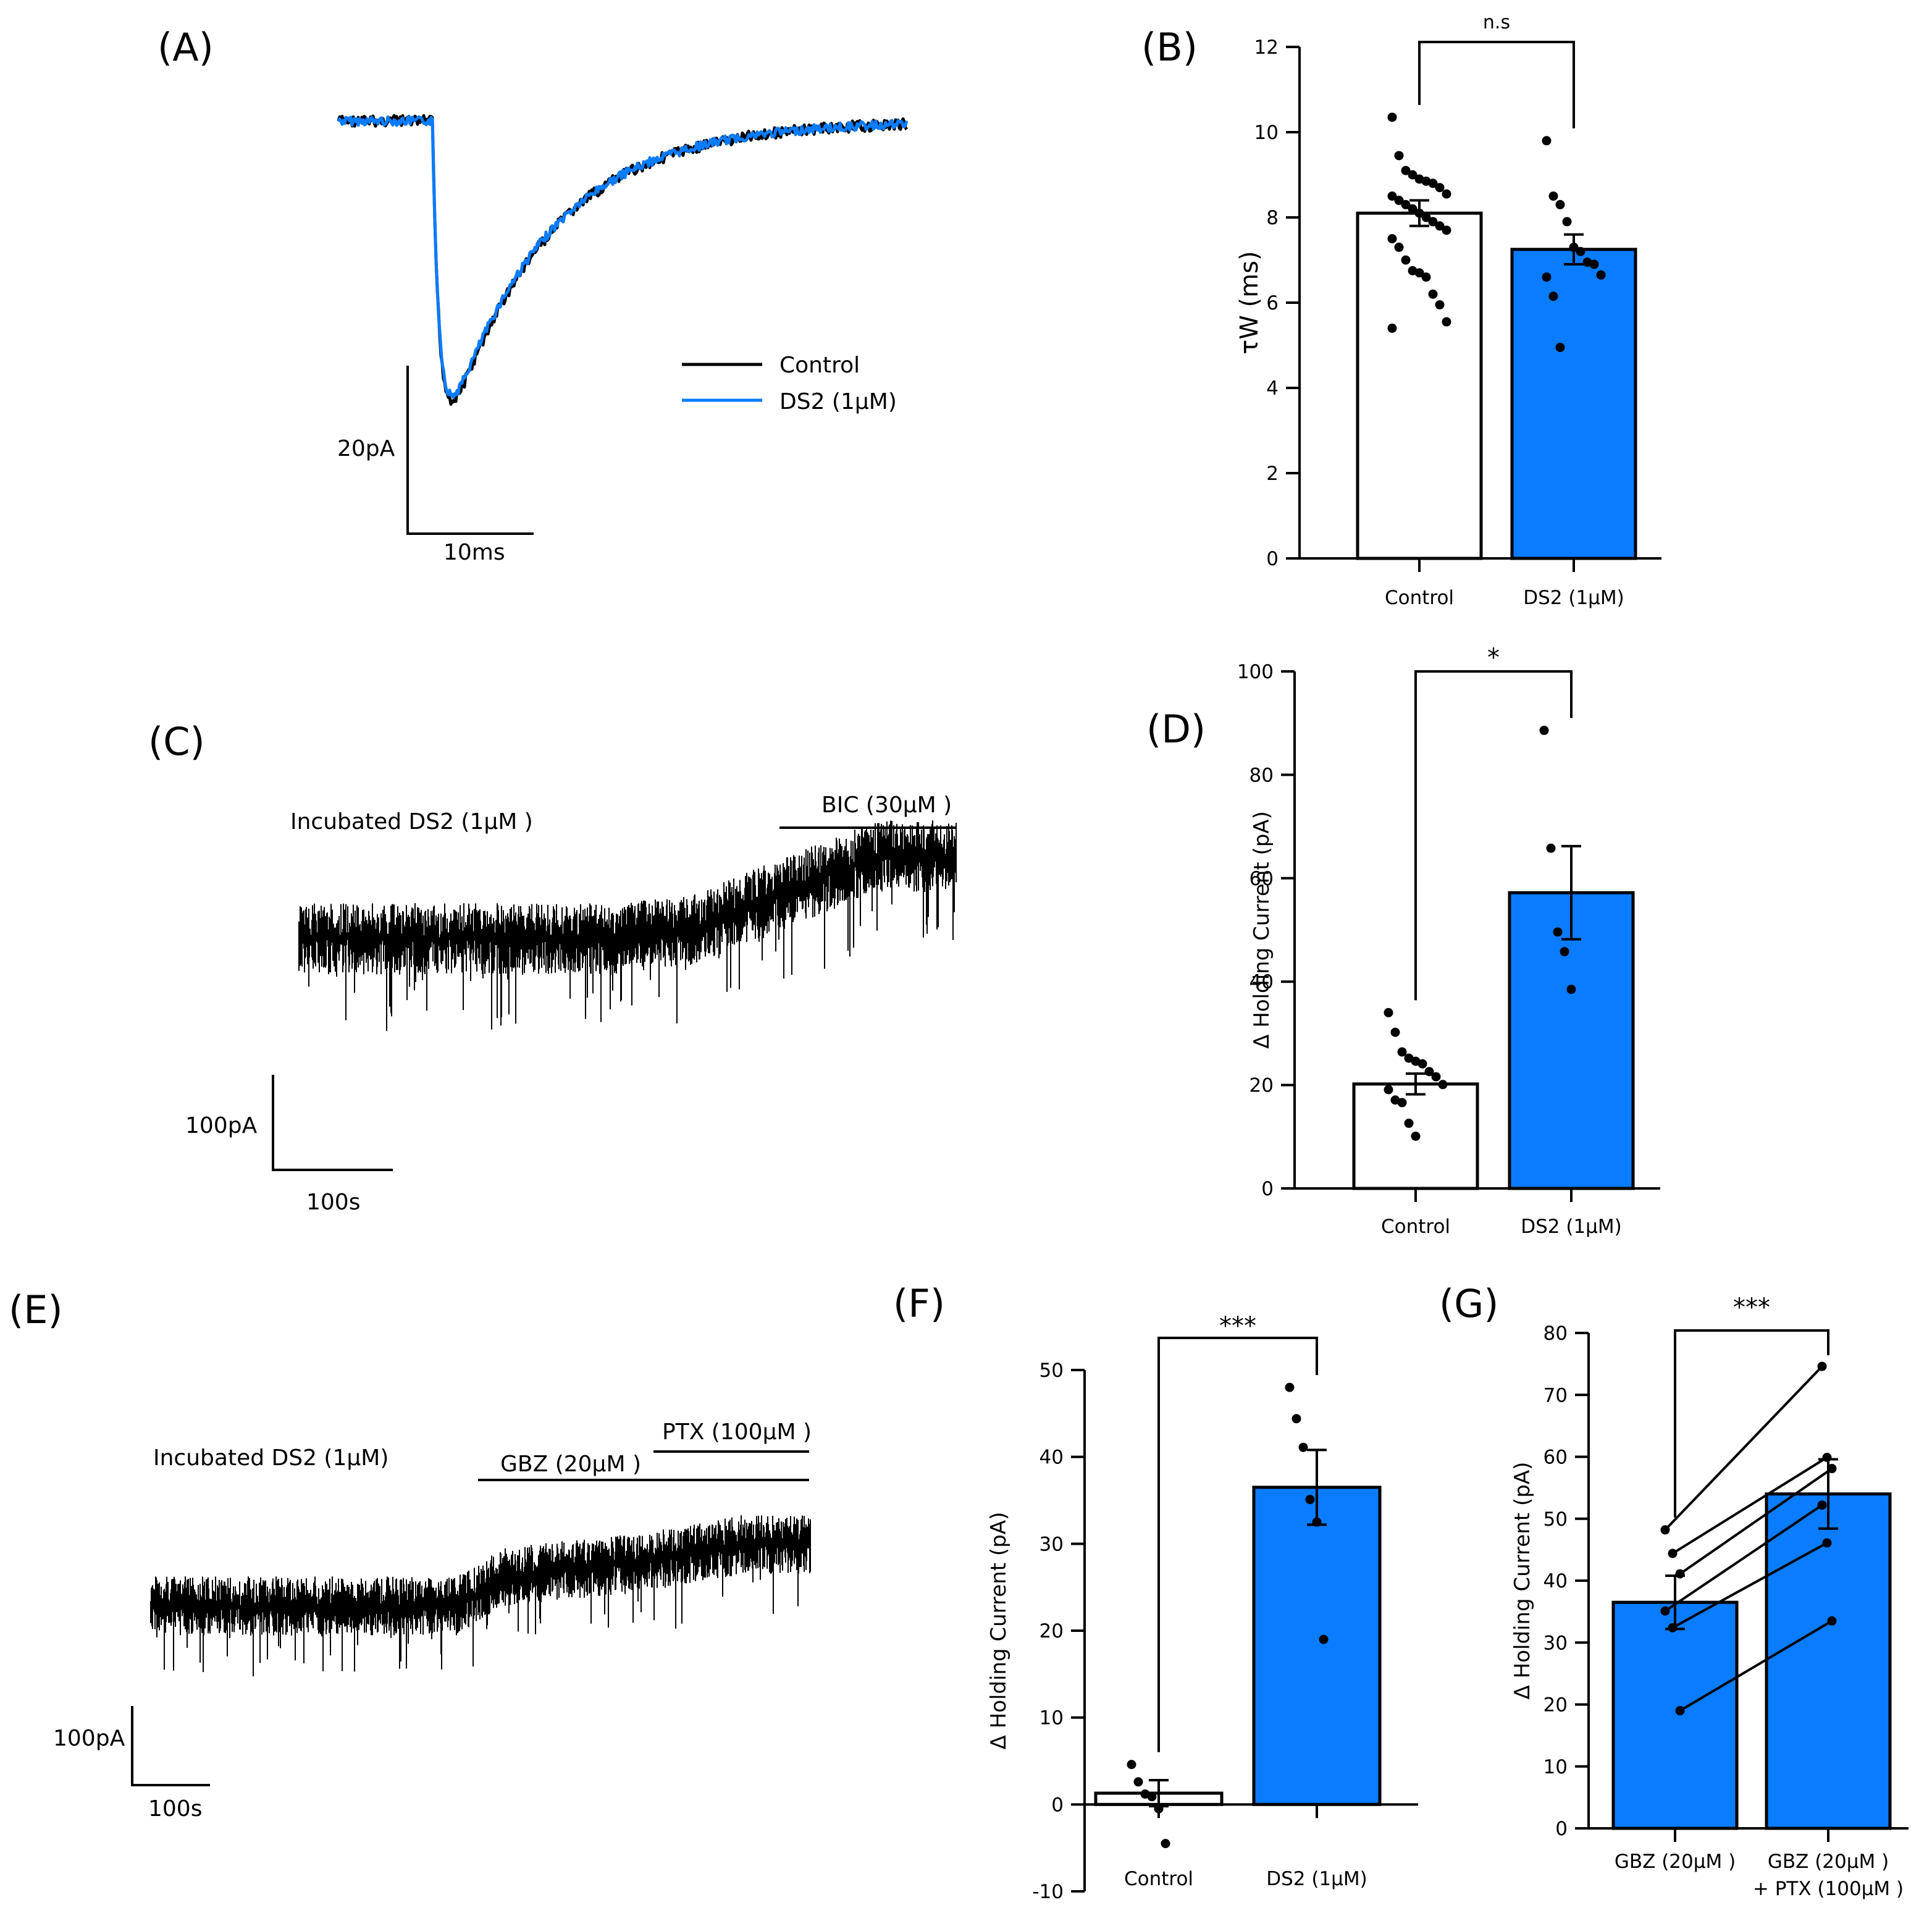 This screenshot has height=1921, width=1932. Describe the element at coordinates (1262, 930) in the screenshot. I see `y-axis-label-D: Δ Holding Current (pA)` at that location.